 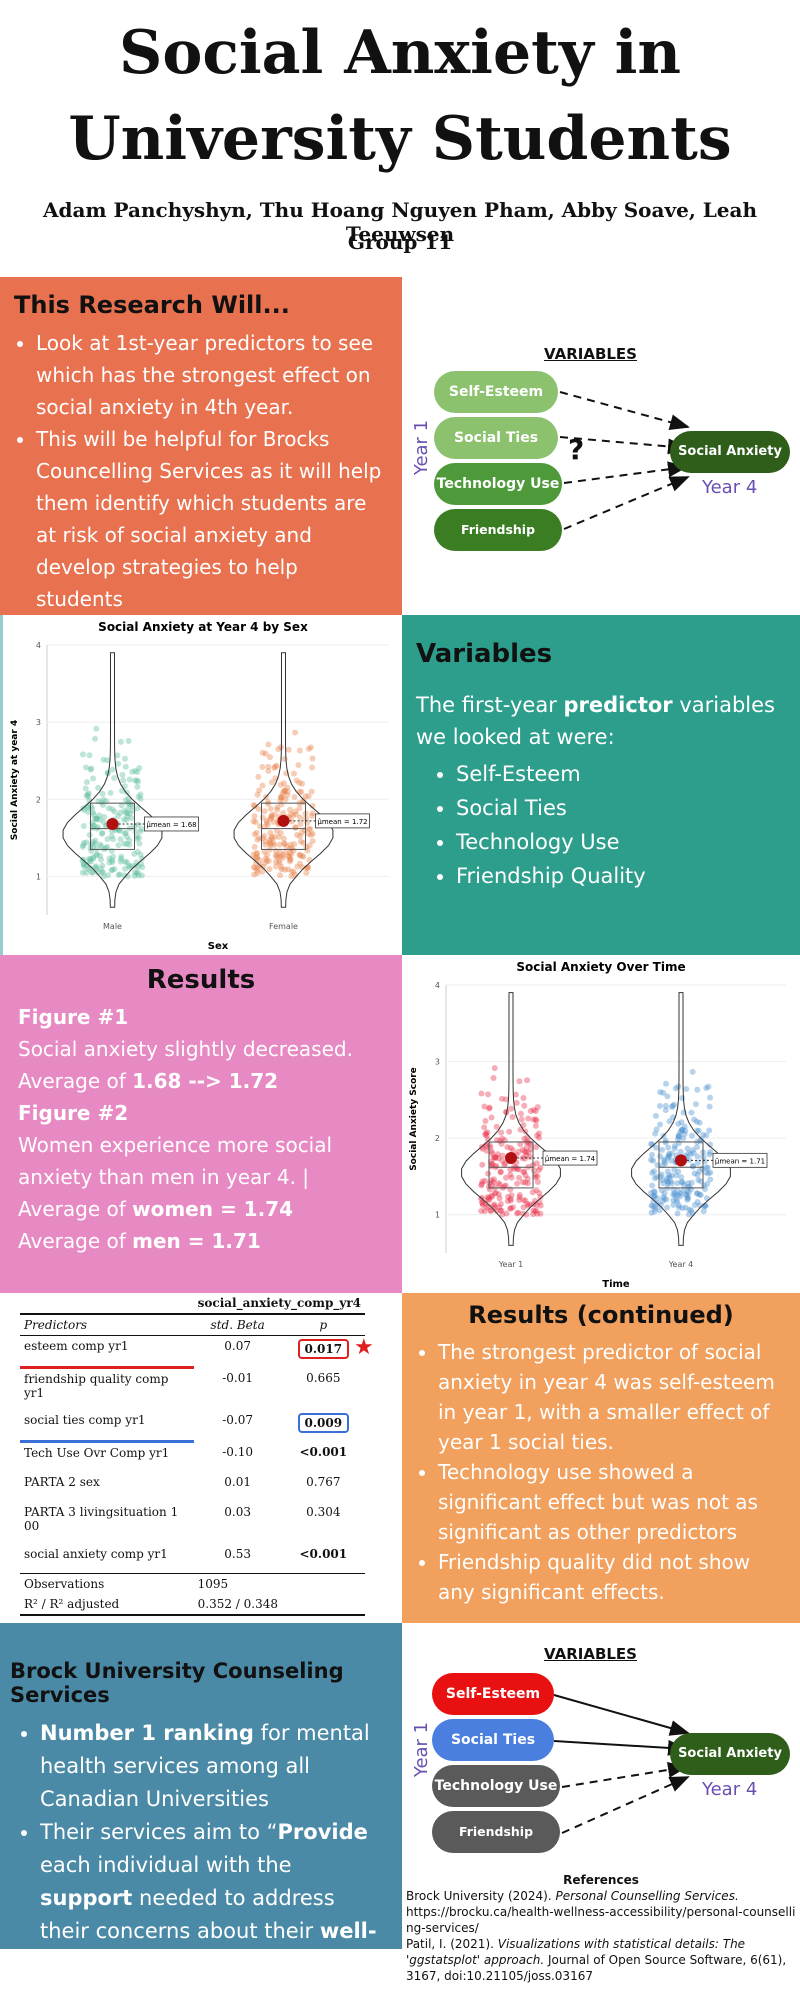 I want to click on reference-1-title: Personal Counselling Services., so click(x=647, y=1896).